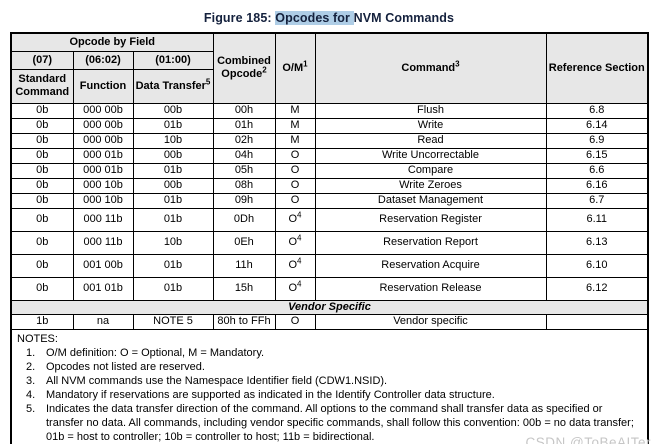 Image resolution: width=658 pixels, height=444 pixels. I want to click on cell-command: Write Uncorrectable, so click(430, 155).